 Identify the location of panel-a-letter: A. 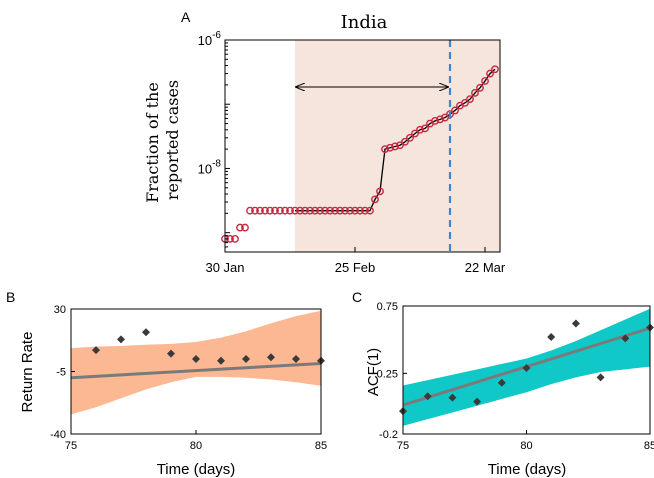
(186, 17).